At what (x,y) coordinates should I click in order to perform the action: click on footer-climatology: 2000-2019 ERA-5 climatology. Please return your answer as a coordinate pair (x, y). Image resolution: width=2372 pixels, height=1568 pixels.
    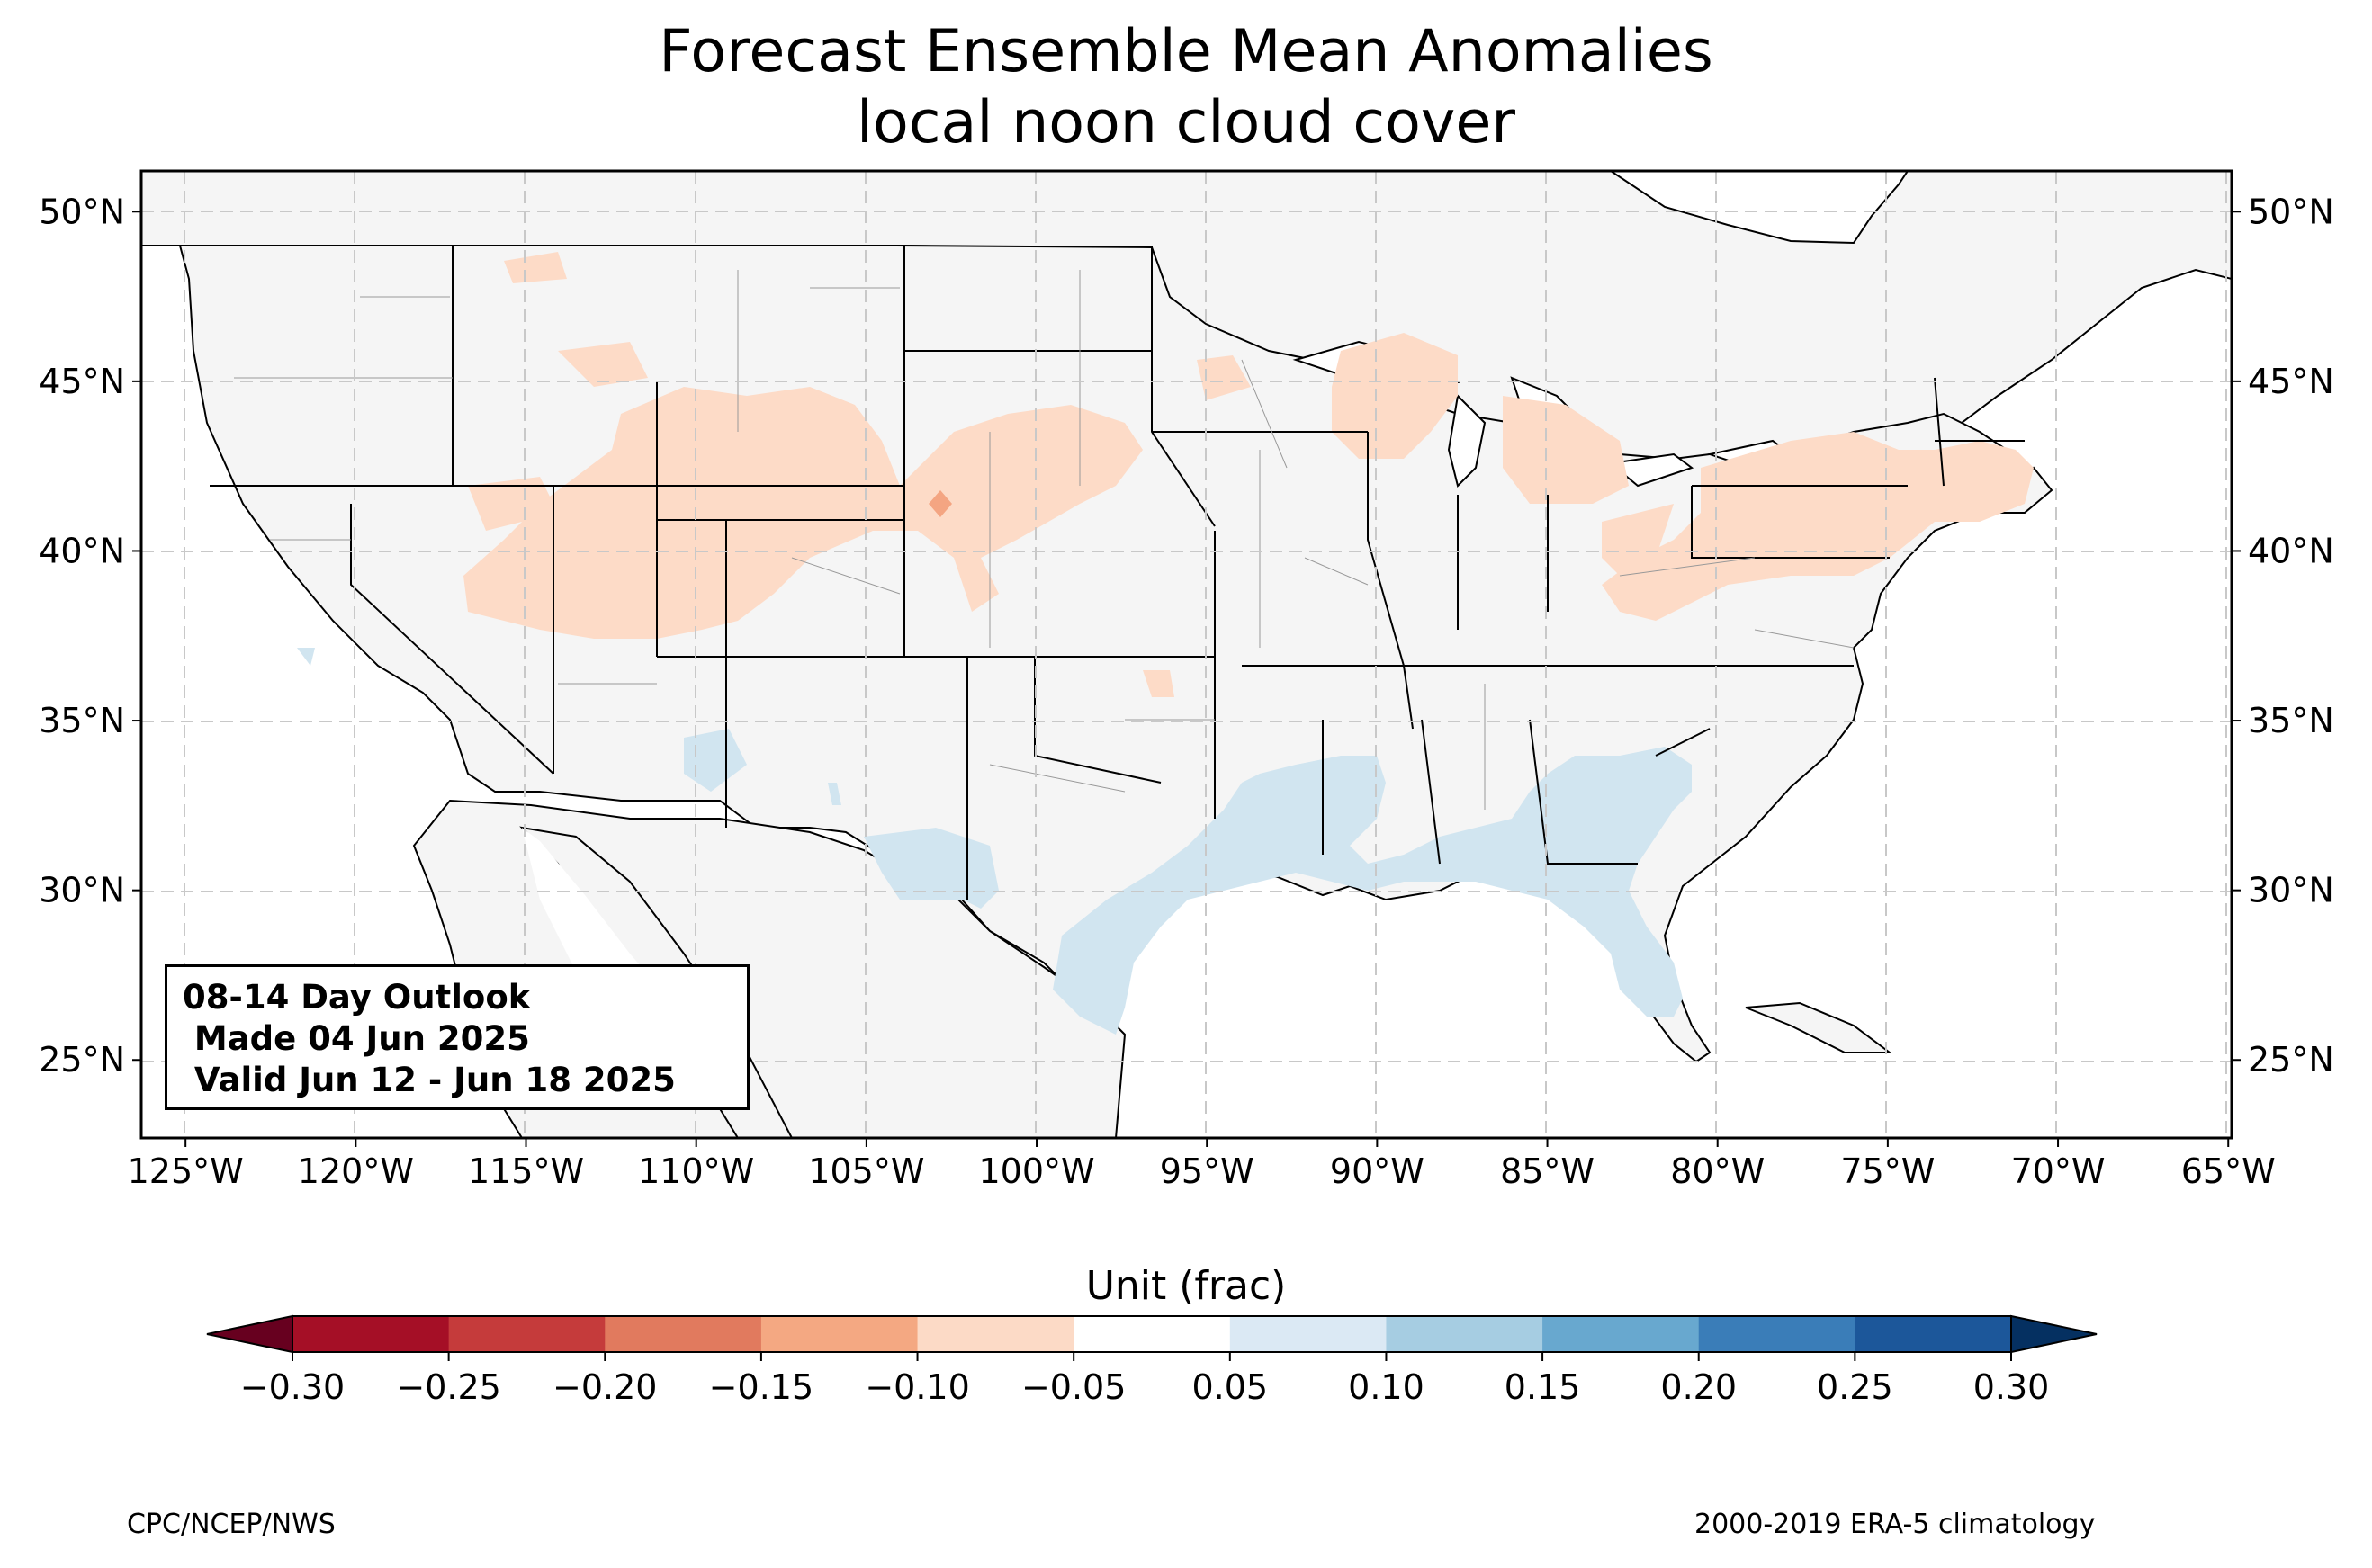
    Looking at the image, I should click on (1895, 1524).